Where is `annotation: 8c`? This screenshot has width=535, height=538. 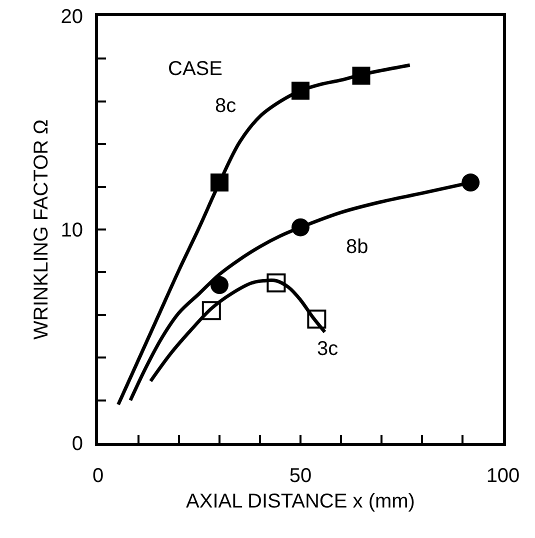 annotation: 8c is located at coordinates (225, 106).